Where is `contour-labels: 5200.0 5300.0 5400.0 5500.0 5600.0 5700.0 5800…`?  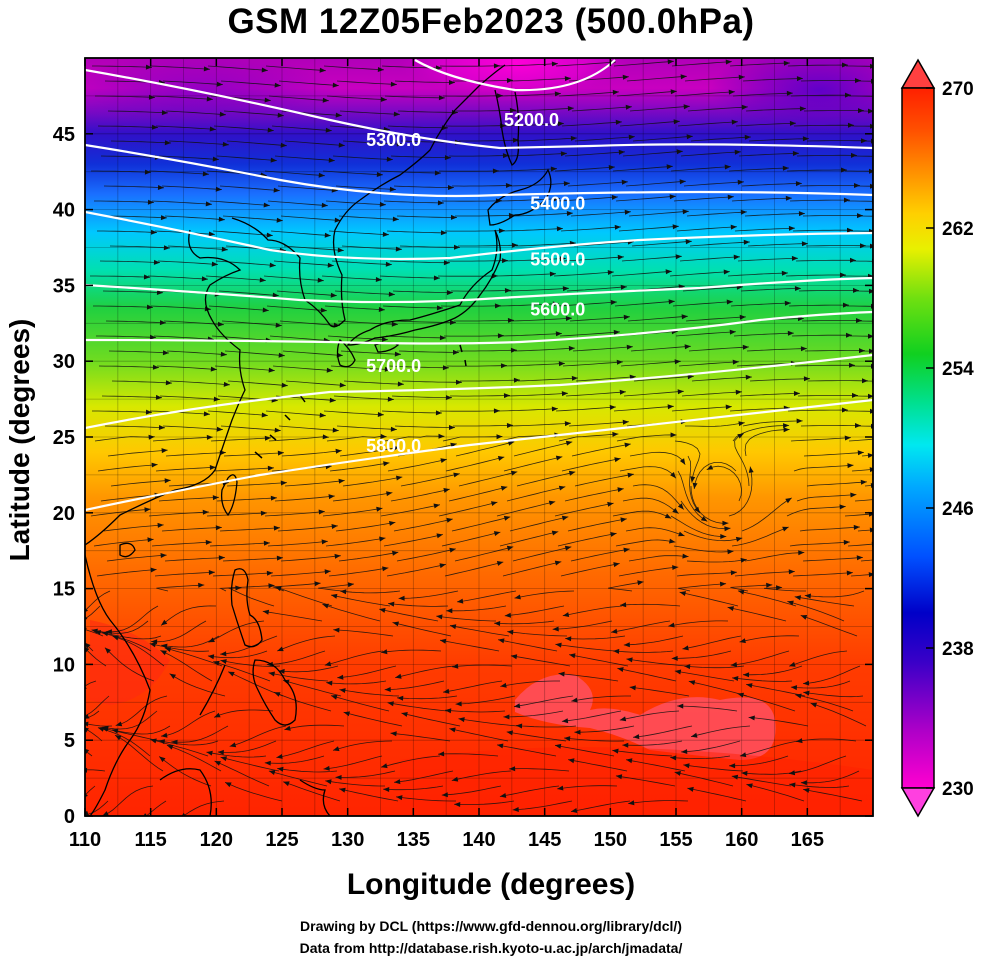
contour-labels: 5200.0 5300.0 5400.0 5500.0 5600.0 5700.0 5800… is located at coordinates (475, 283).